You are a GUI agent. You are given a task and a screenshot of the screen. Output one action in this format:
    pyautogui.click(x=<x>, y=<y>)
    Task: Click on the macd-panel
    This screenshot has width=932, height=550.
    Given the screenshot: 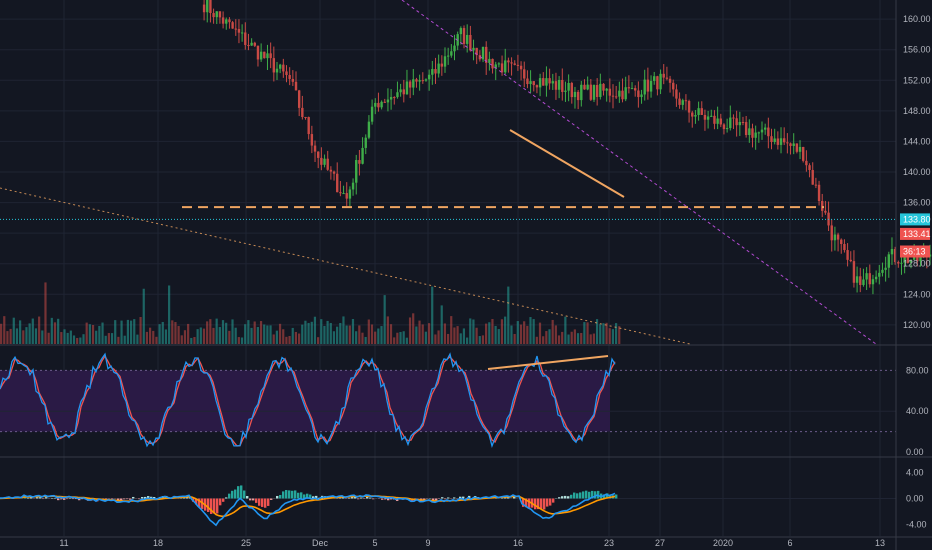 What is the action you would take?
    pyautogui.click(x=448, y=506)
    